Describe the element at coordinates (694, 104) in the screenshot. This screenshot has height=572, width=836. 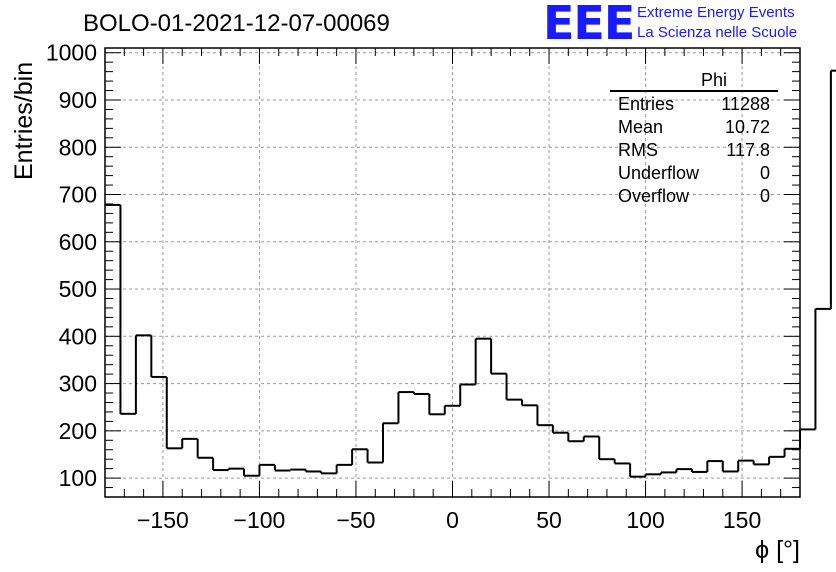
I see `stats-row-entries: Entries 11288` at that location.